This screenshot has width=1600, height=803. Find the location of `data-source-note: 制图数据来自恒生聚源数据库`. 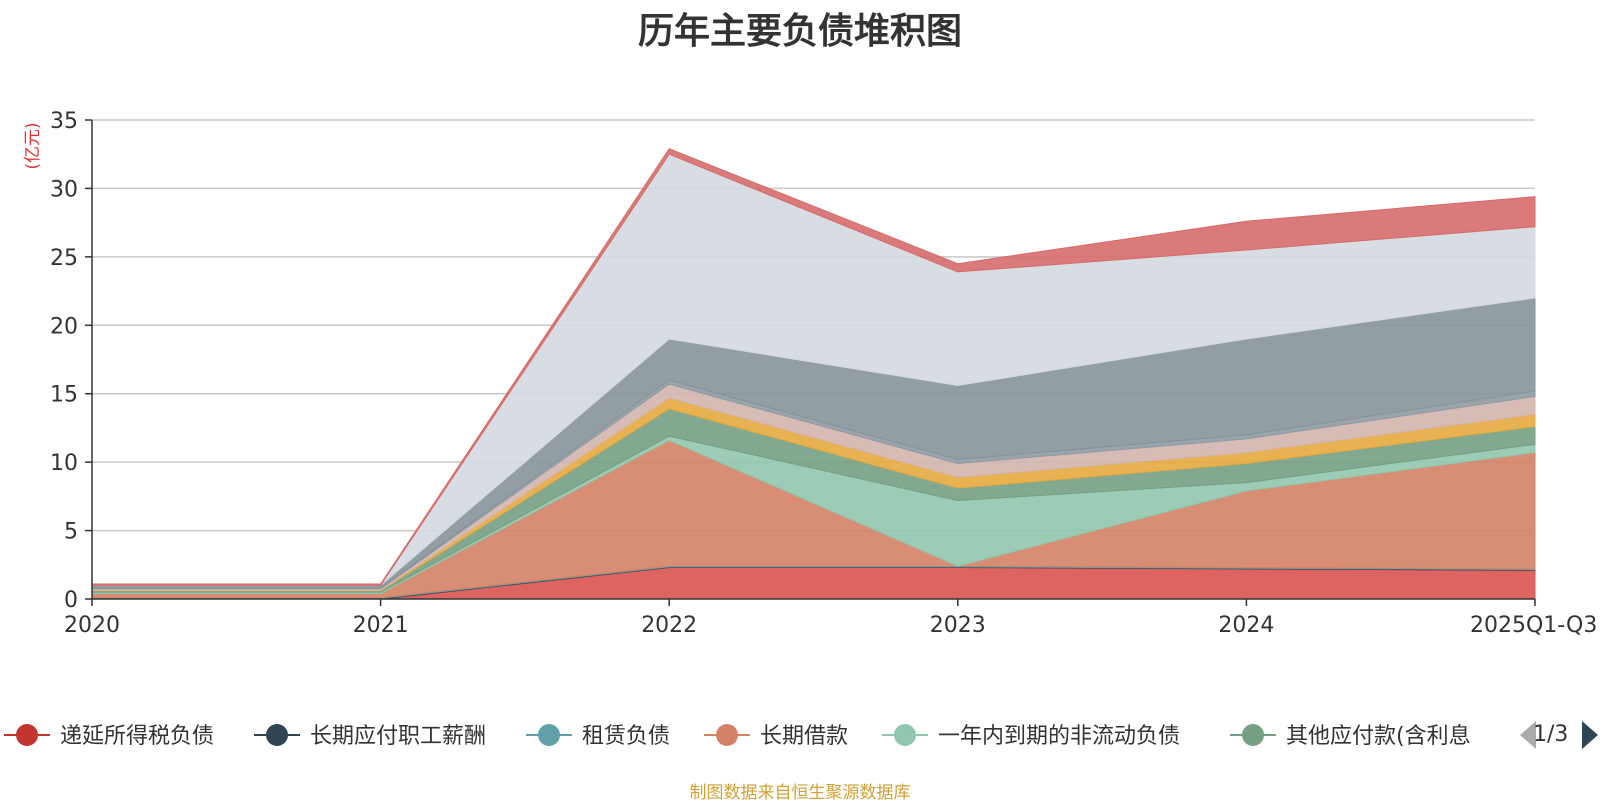

data-source-note: 制图数据来自恒生聚源数据库 is located at coordinates (800, 793).